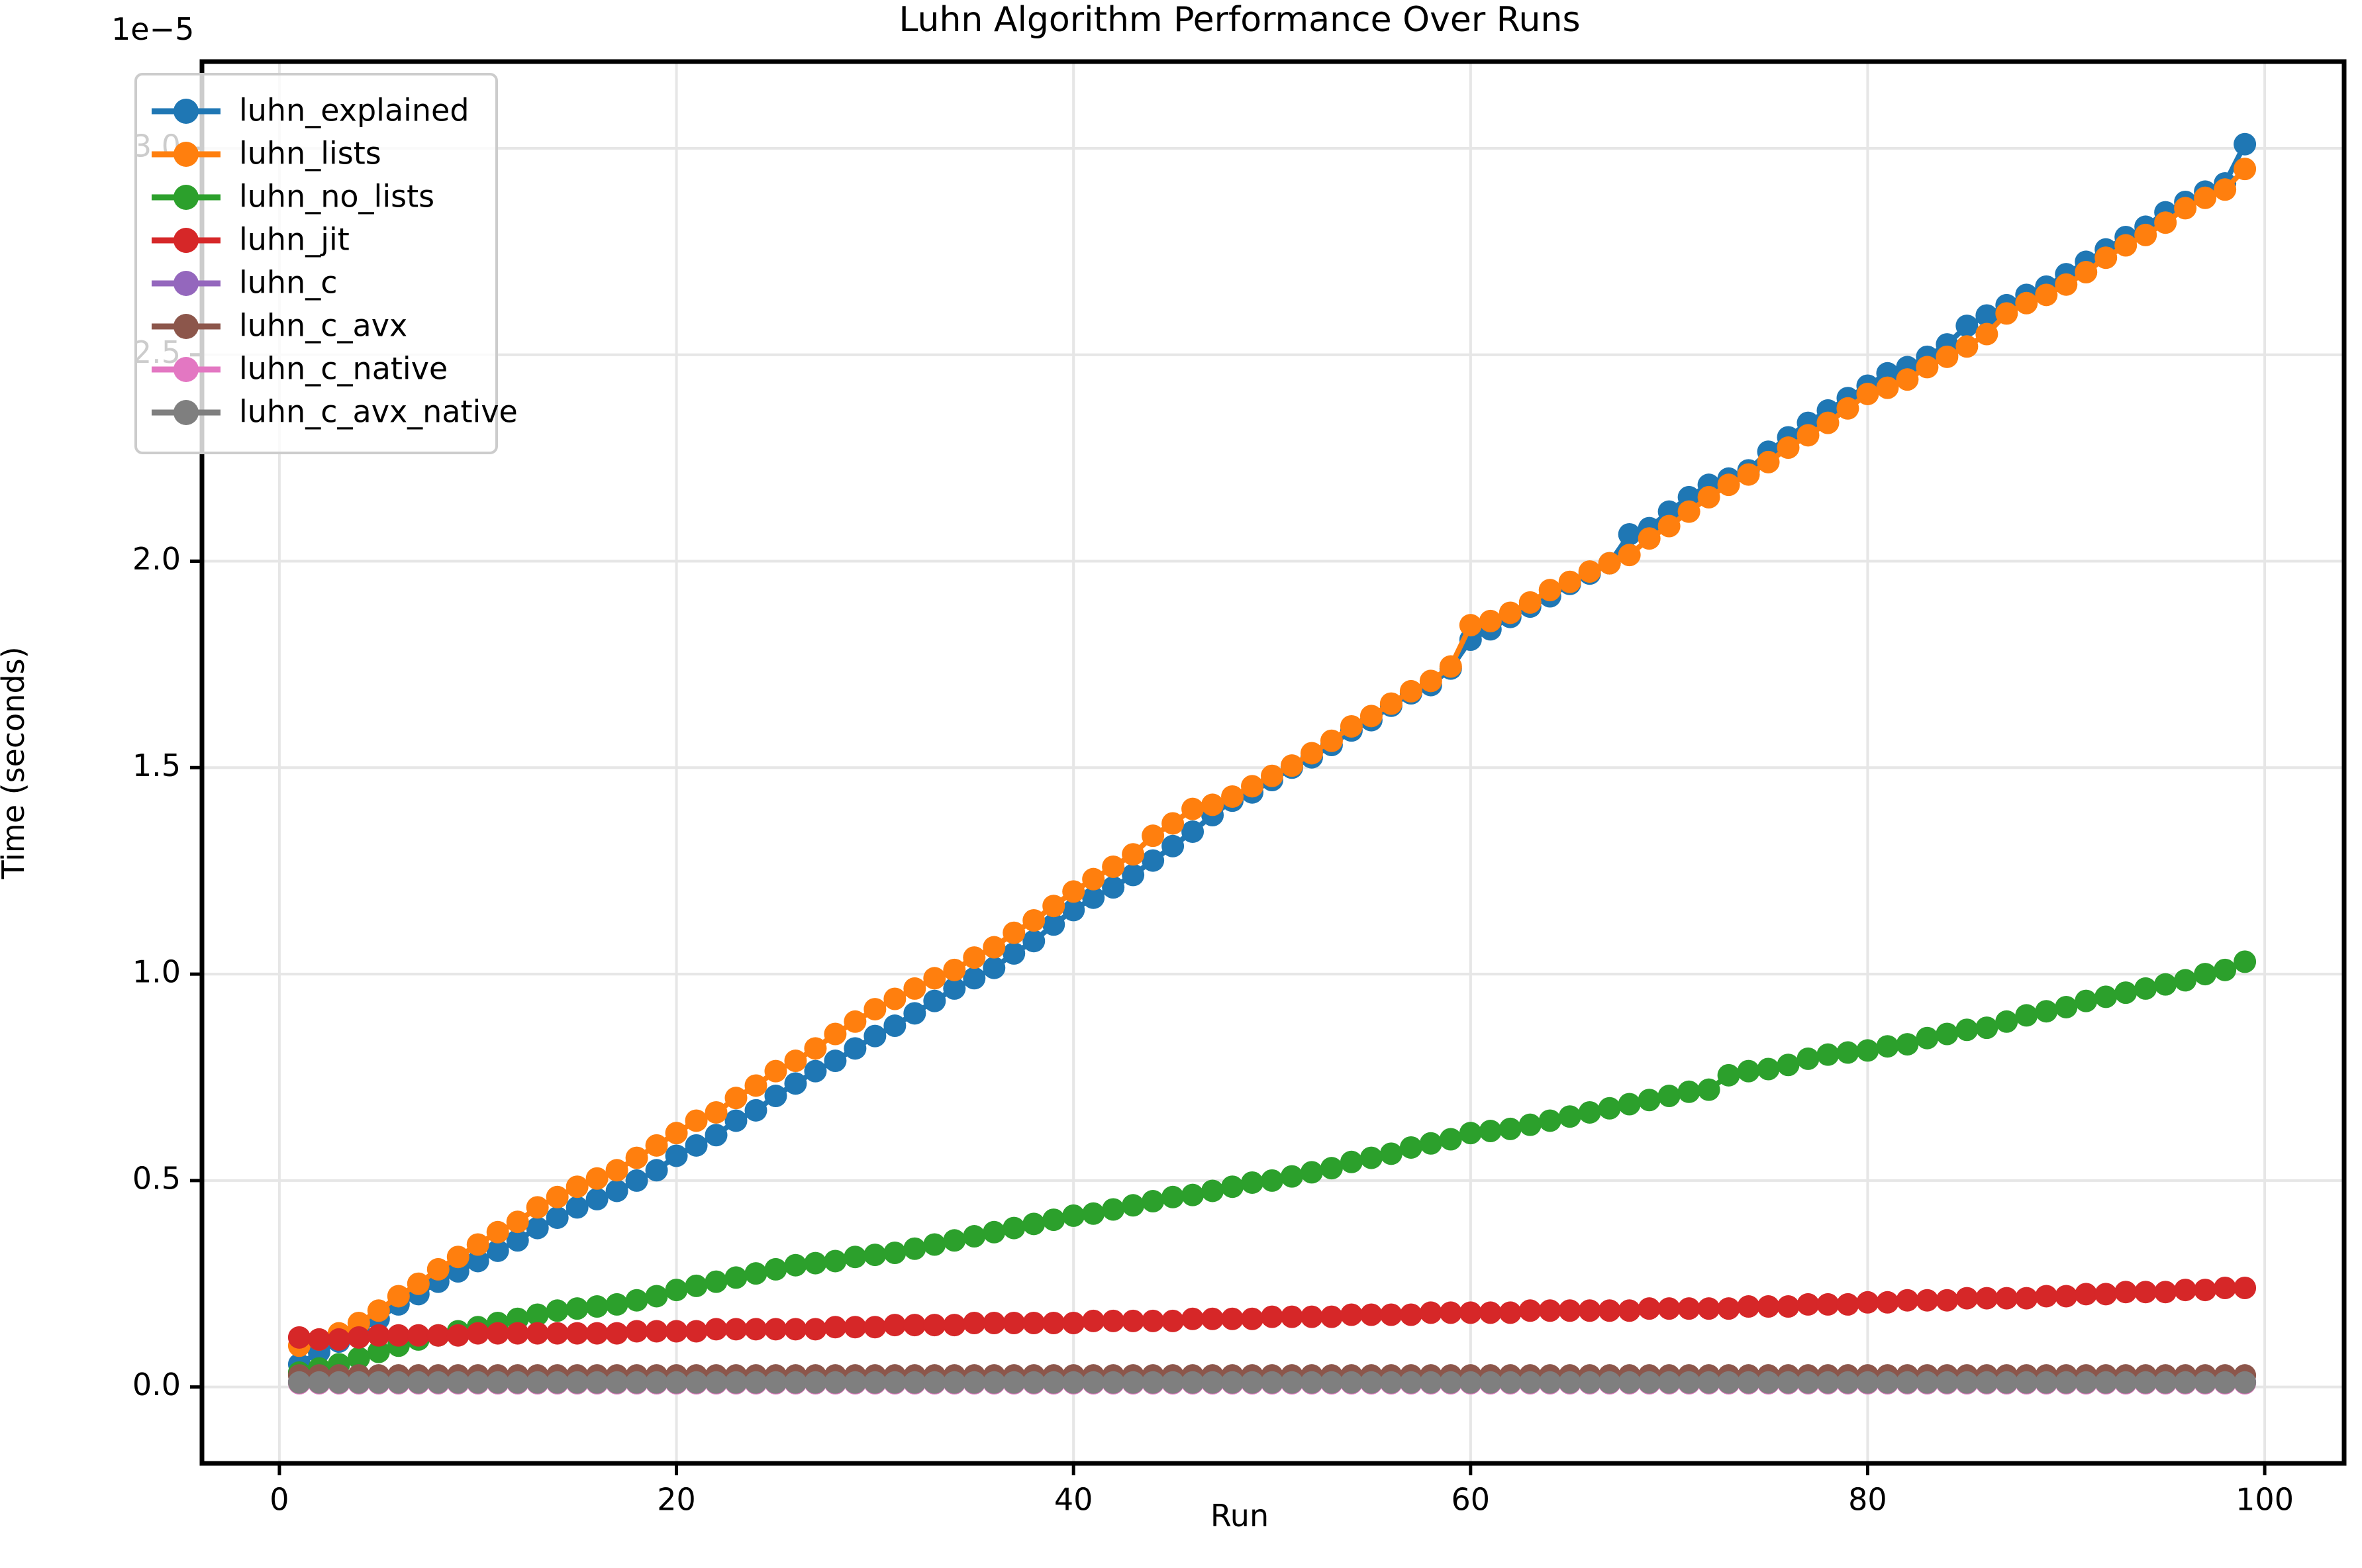  What do you see at coordinates (280, 326) in the screenshot?
I see `legend-item-luhn_c_avx: luhn_c_avx` at bounding box center [280, 326].